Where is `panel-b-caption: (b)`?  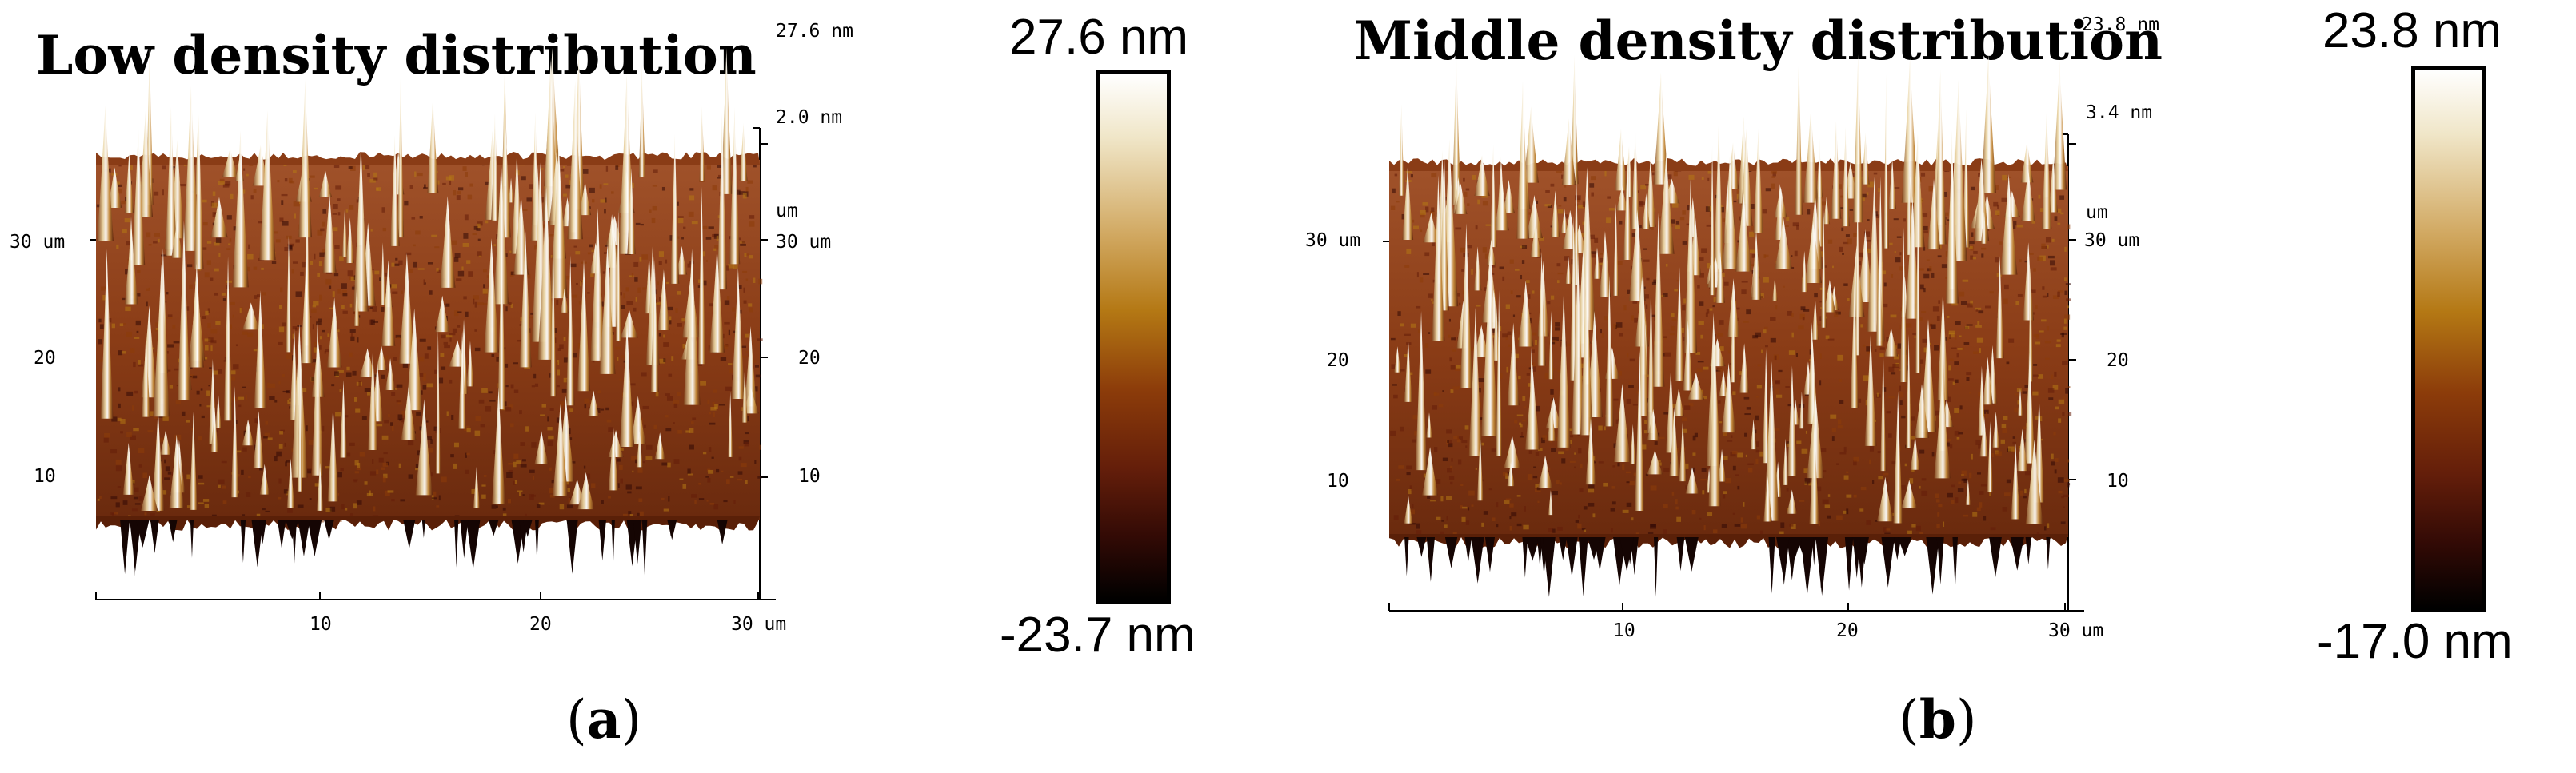 panel-b-caption: (b) is located at coordinates (1938, 719).